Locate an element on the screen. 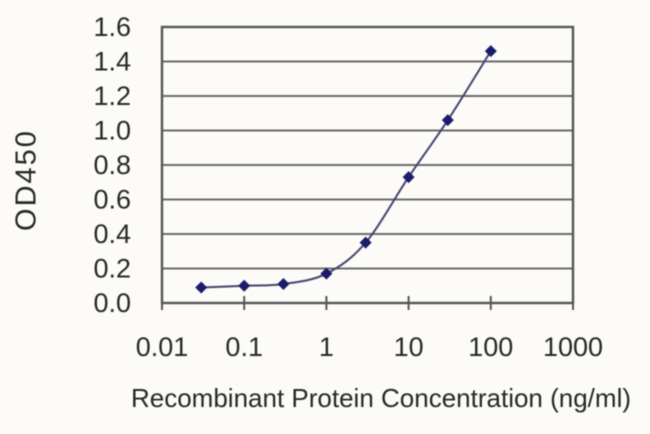 This screenshot has height=434, width=650. y-tick-label: 0.4 is located at coordinates (112, 234).